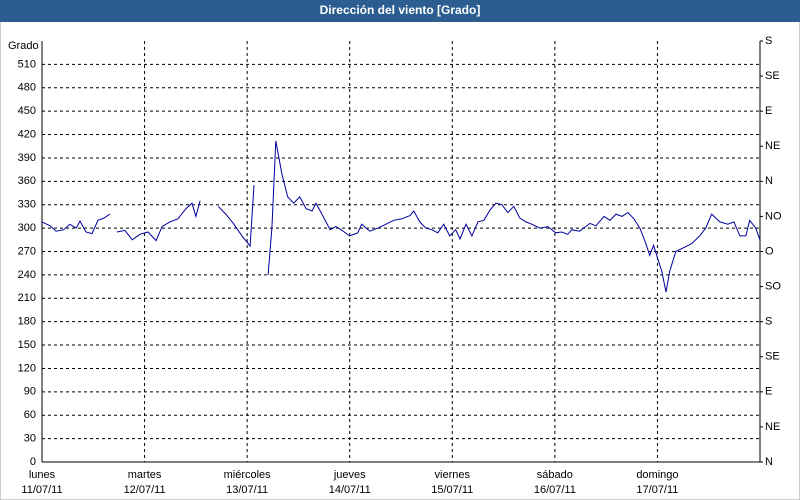  I want to click on y-tick-label: 60, so click(30, 415).